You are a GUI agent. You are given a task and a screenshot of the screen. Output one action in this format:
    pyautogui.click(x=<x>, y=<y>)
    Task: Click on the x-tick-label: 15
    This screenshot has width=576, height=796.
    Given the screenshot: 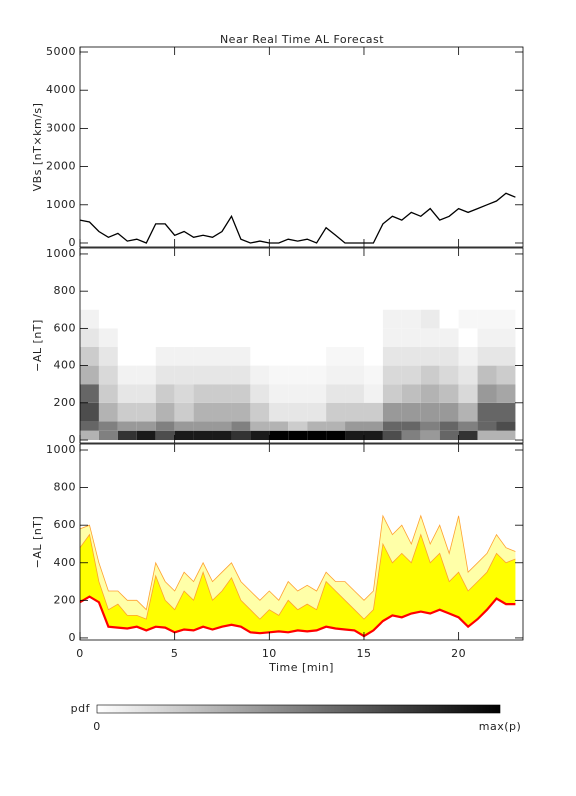 What is the action you would take?
    pyautogui.click(x=363, y=653)
    